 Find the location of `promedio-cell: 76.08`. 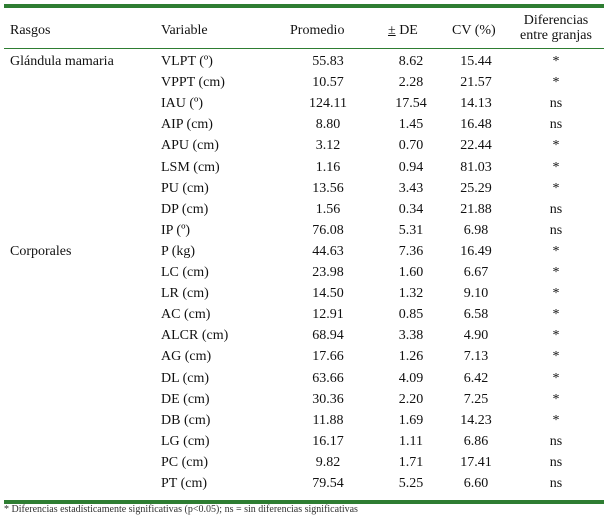

promedio-cell: 76.08 is located at coordinates (328, 230).